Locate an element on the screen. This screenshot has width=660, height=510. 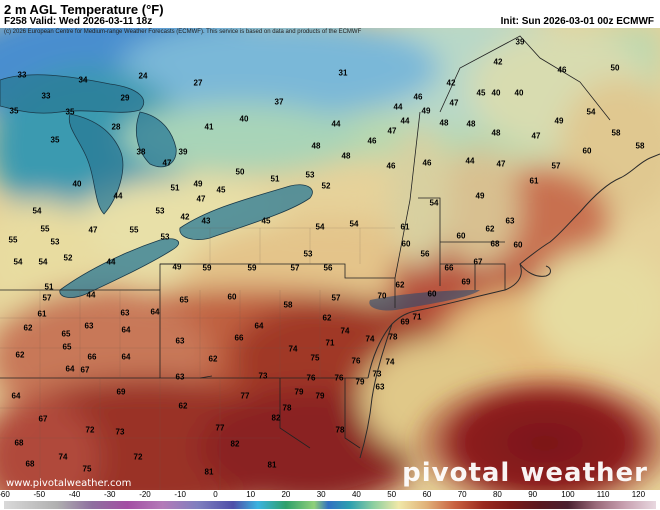
colorbar-tick-label: -40 is located at coordinates (74, 494).